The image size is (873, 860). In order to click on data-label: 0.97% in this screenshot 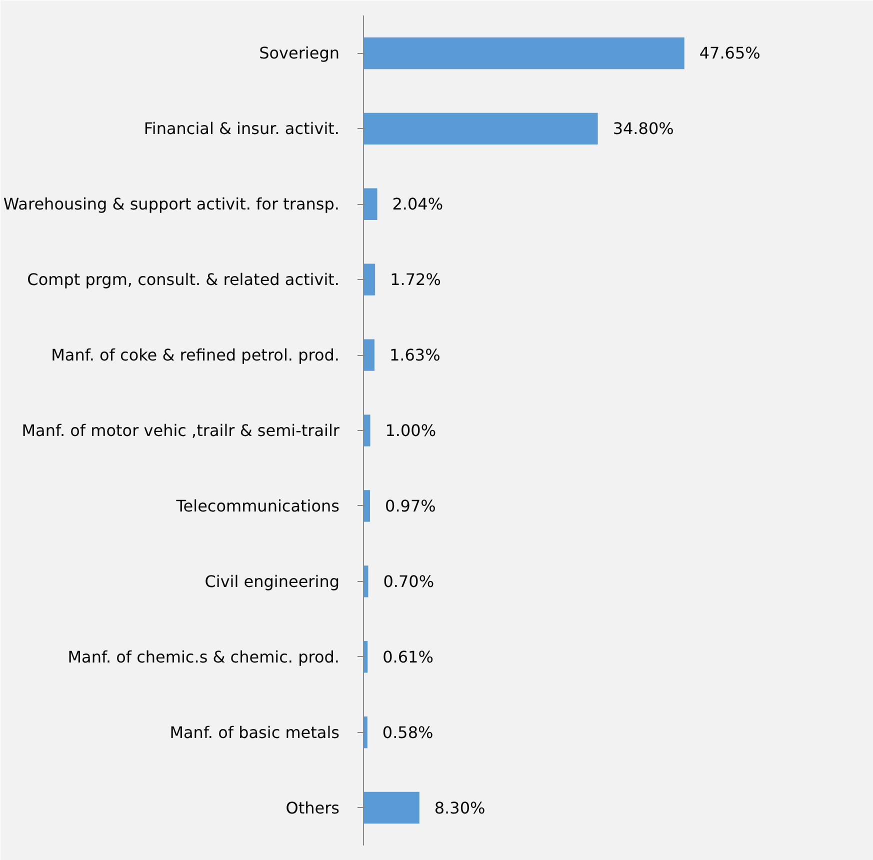, I will do `click(410, 506)`.